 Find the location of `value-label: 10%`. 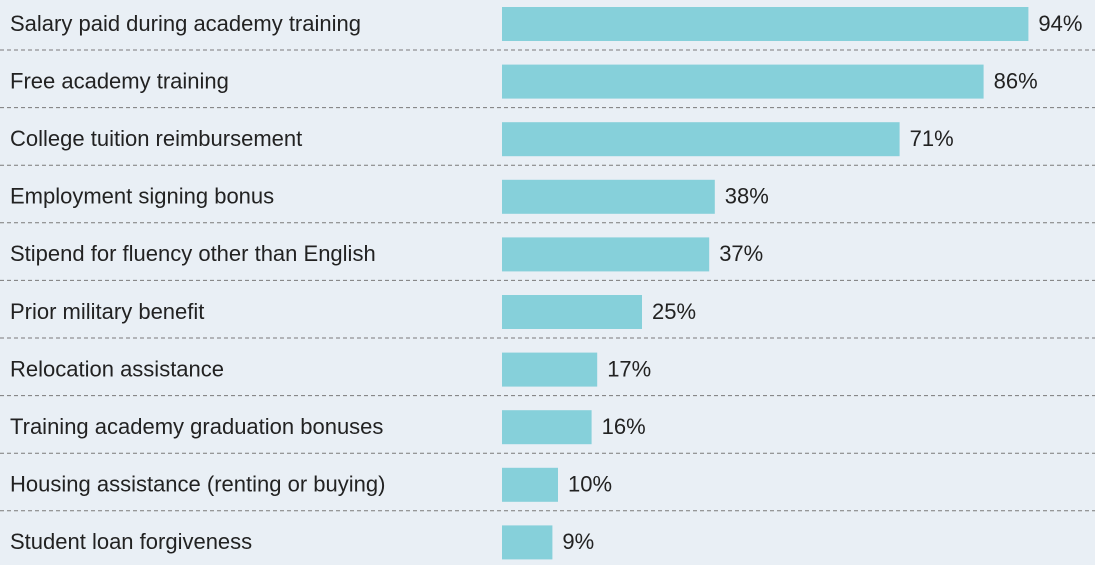

value-label: 10% is located at coordinates (590, 484).